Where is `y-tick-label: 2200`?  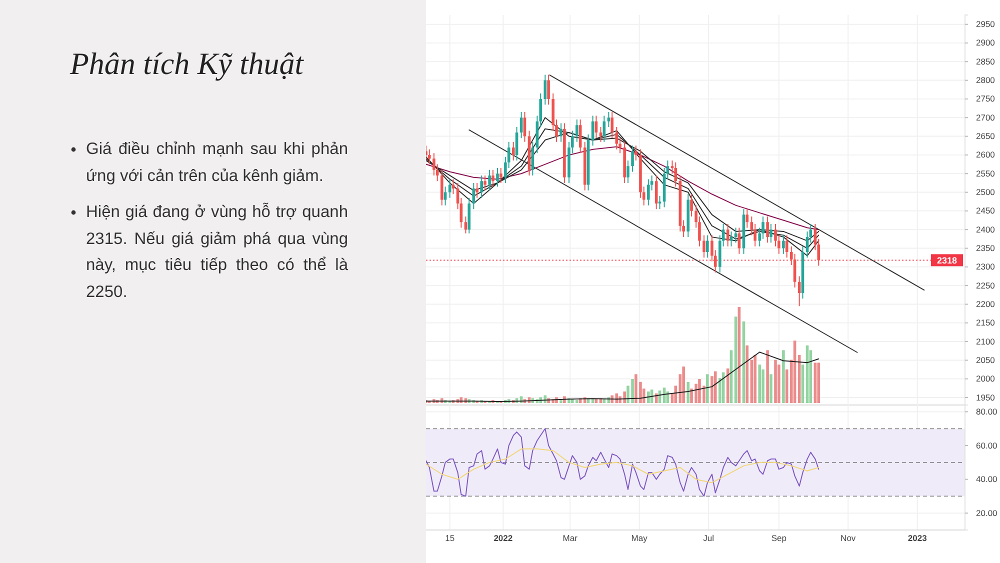 y-tick-label: 2200 is located at coordinates (986, 303).